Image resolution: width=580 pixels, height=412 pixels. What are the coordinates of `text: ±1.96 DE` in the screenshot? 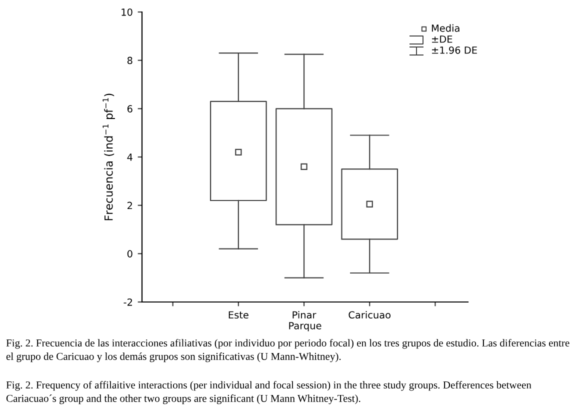 It's located at (454, 50).